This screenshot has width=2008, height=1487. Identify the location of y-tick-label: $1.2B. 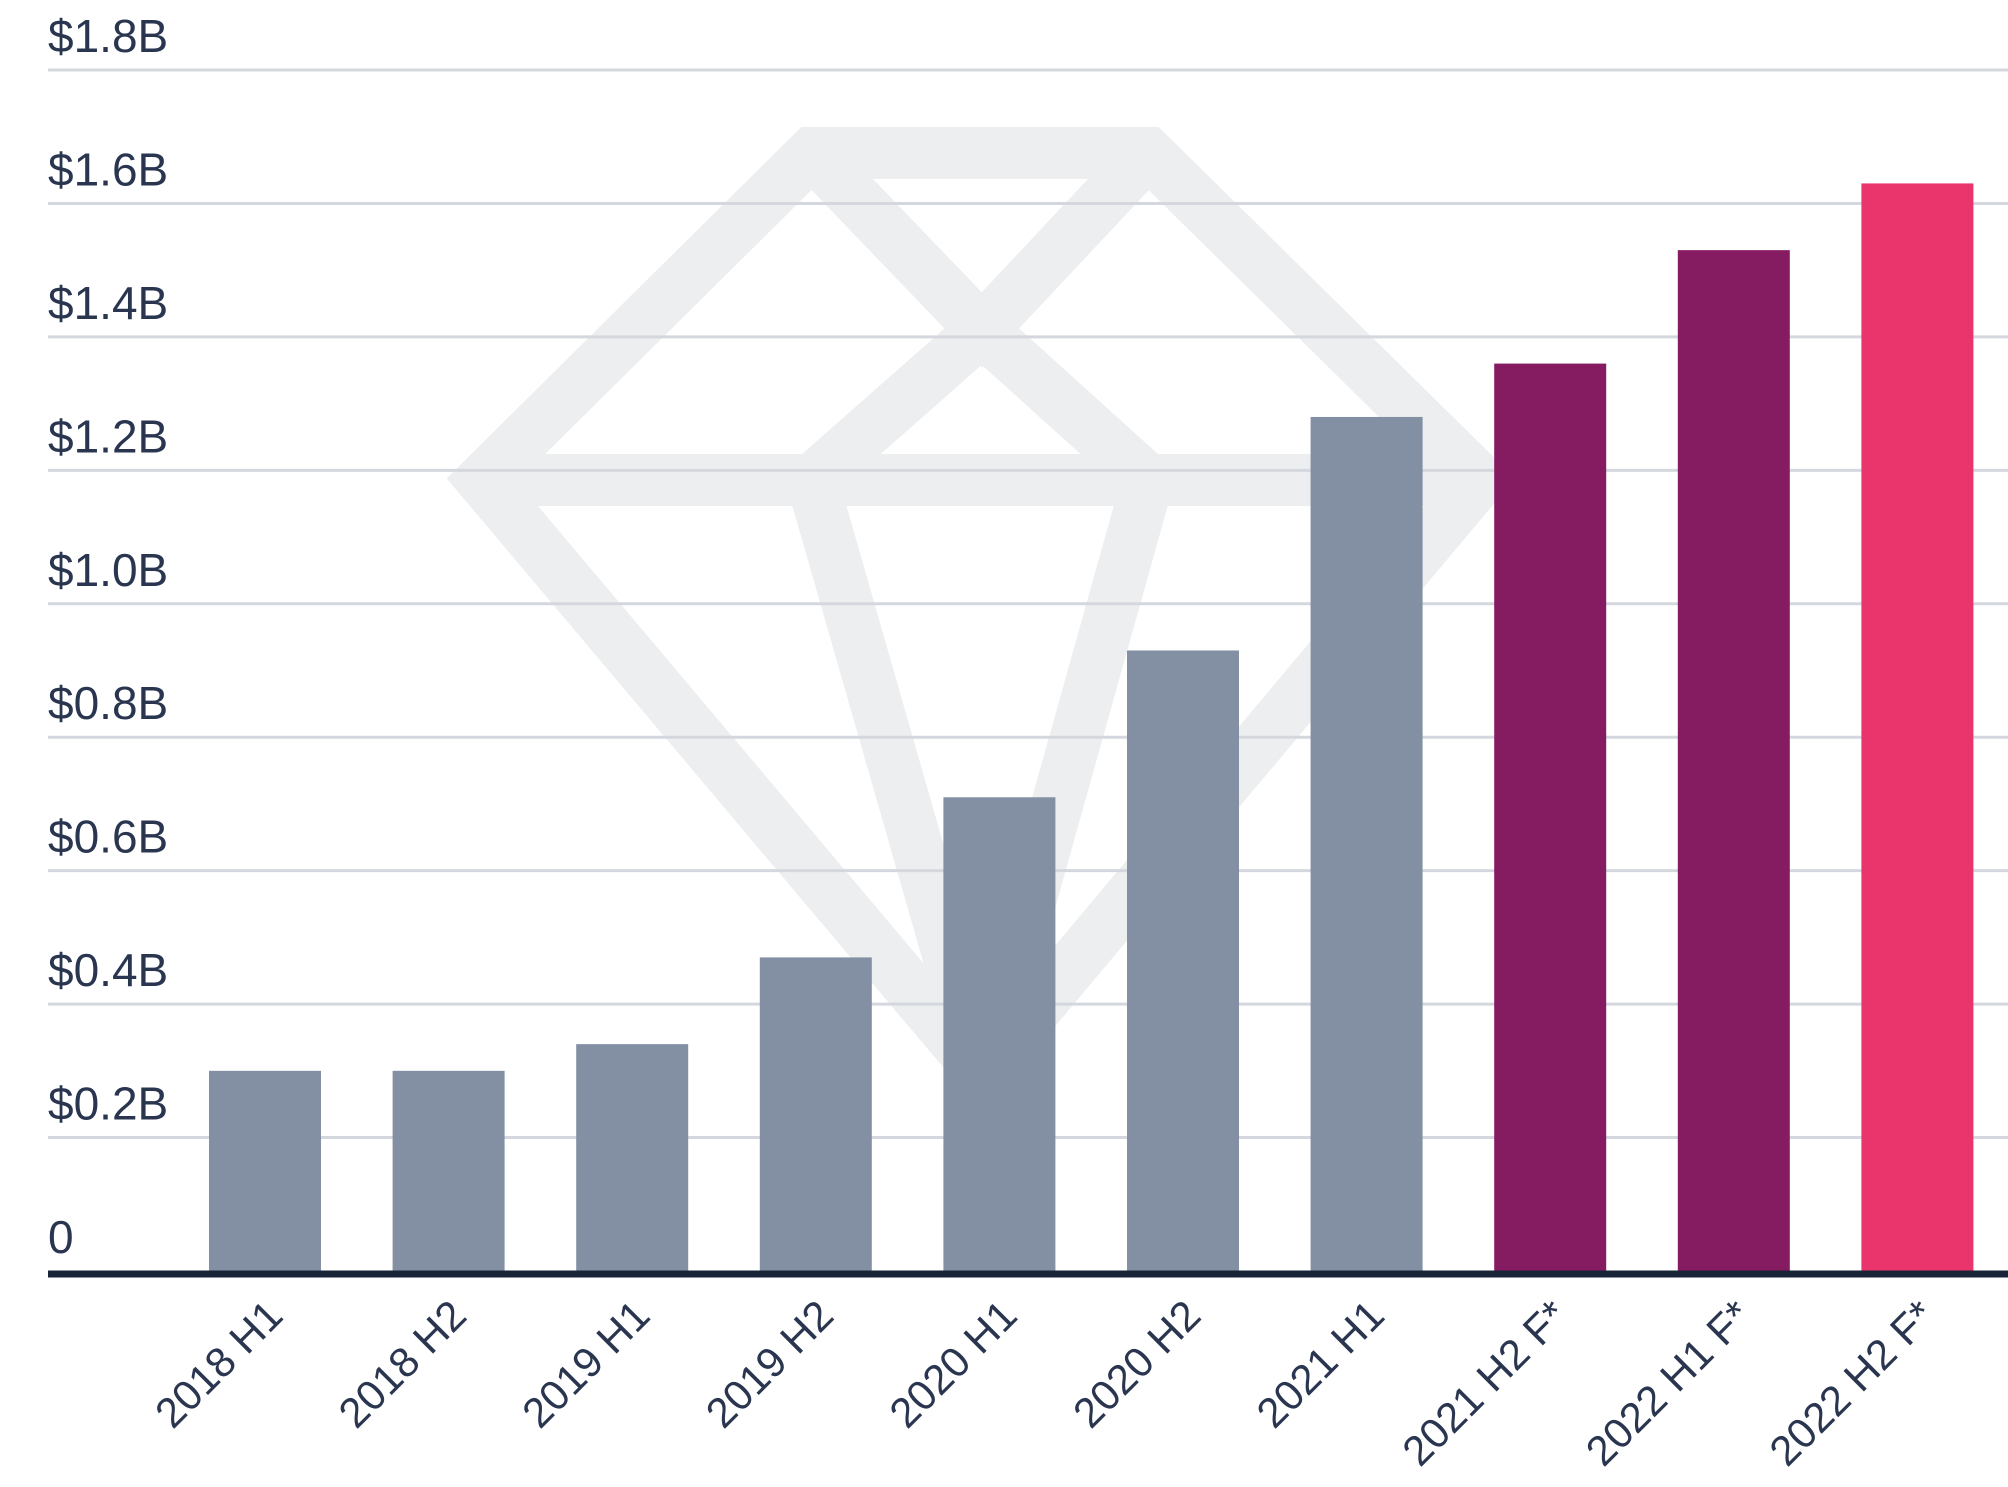
(108, 436).